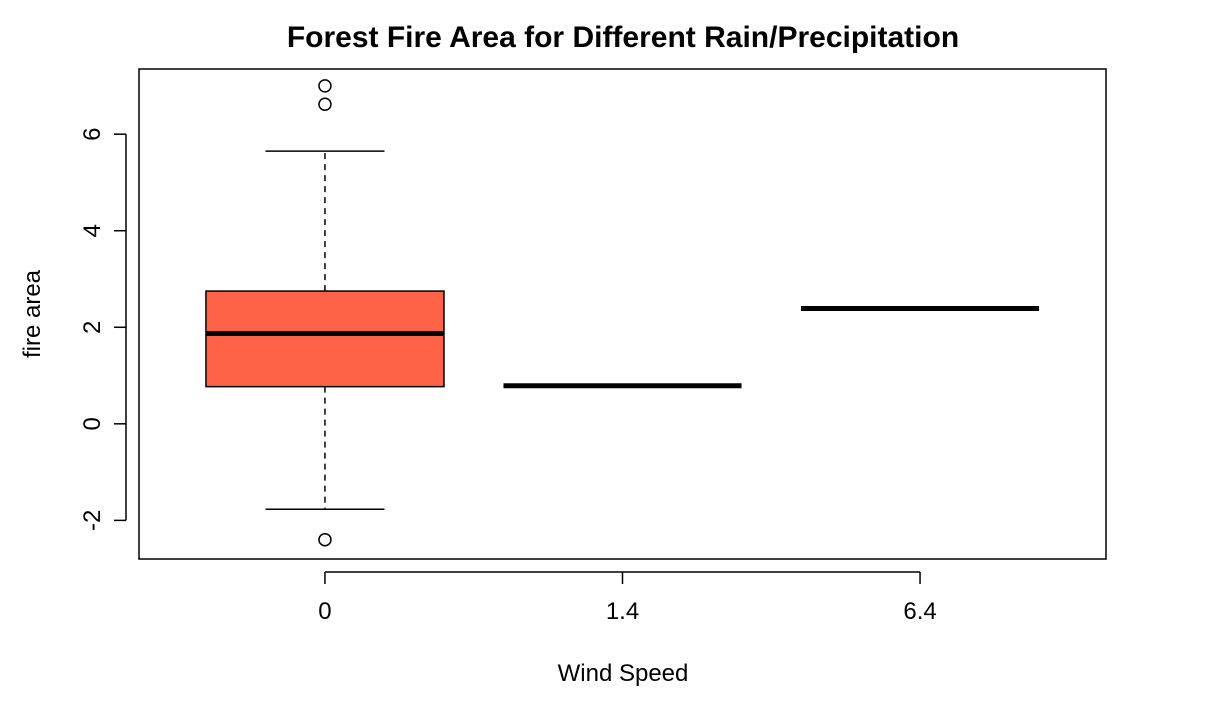 This screenshot has width=1228, height=712. Describe the element at coordinates (92, 230) in the screenshot. I see `y-tick-label: 4` at that location.